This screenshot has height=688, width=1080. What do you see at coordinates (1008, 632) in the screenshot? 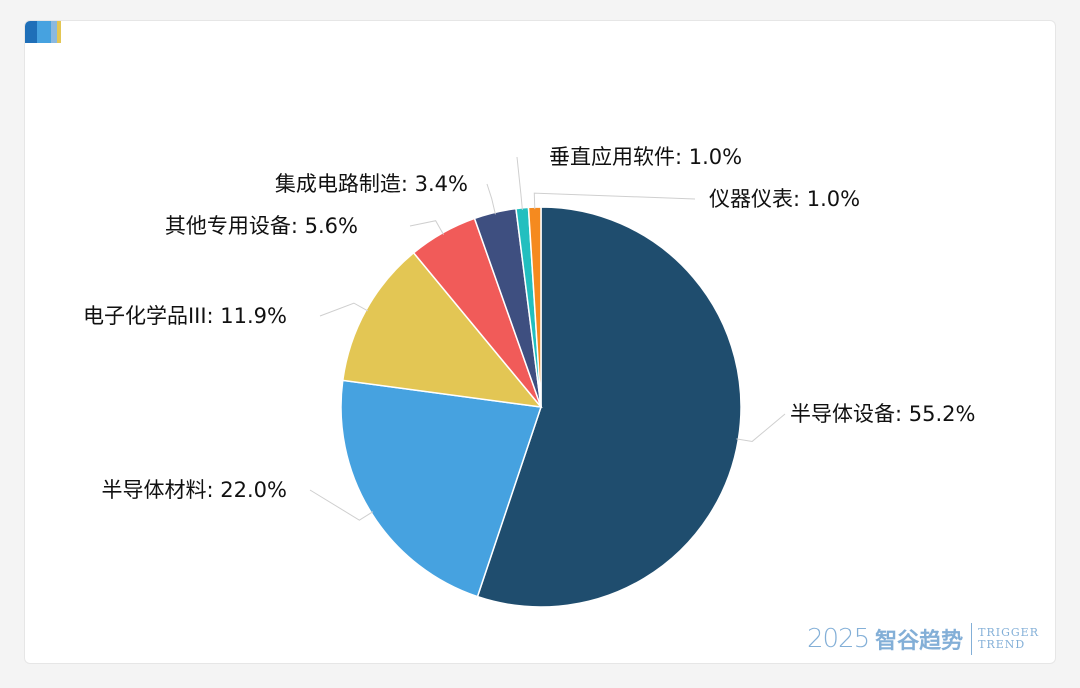
I see `watermark-en-line1: TRIGGER` at bounding box center [1008, 632].